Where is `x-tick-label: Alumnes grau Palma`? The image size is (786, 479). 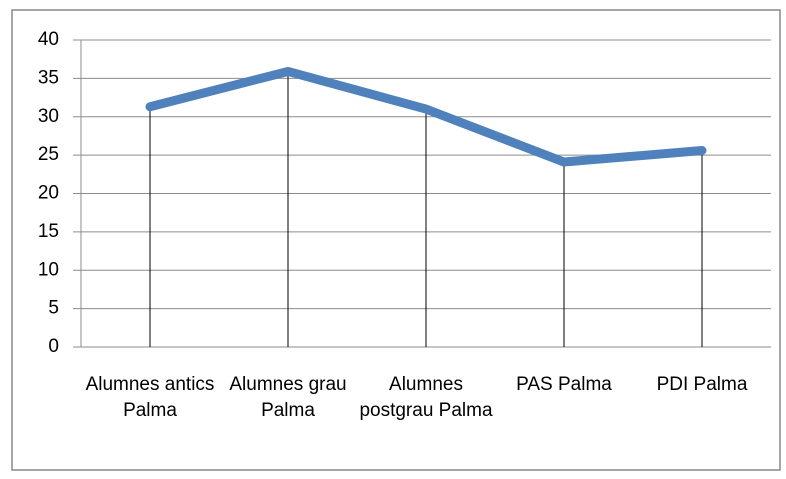
x-tick-label: Alumnes grau Palma is located at coordinates (288, 397).